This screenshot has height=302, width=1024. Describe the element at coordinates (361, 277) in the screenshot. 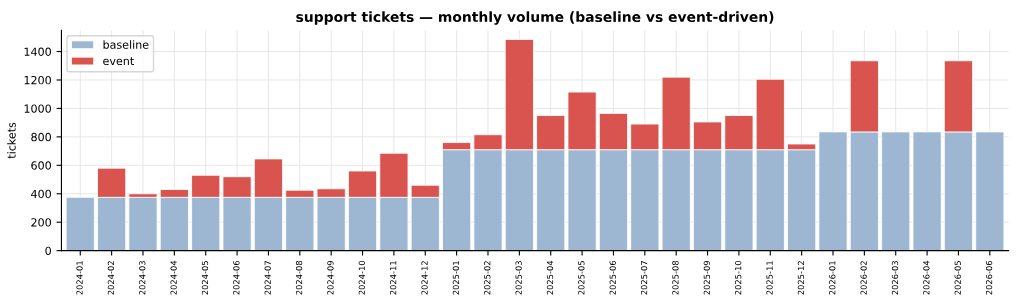

I see `x-tick-label: 2024-10` at that location.